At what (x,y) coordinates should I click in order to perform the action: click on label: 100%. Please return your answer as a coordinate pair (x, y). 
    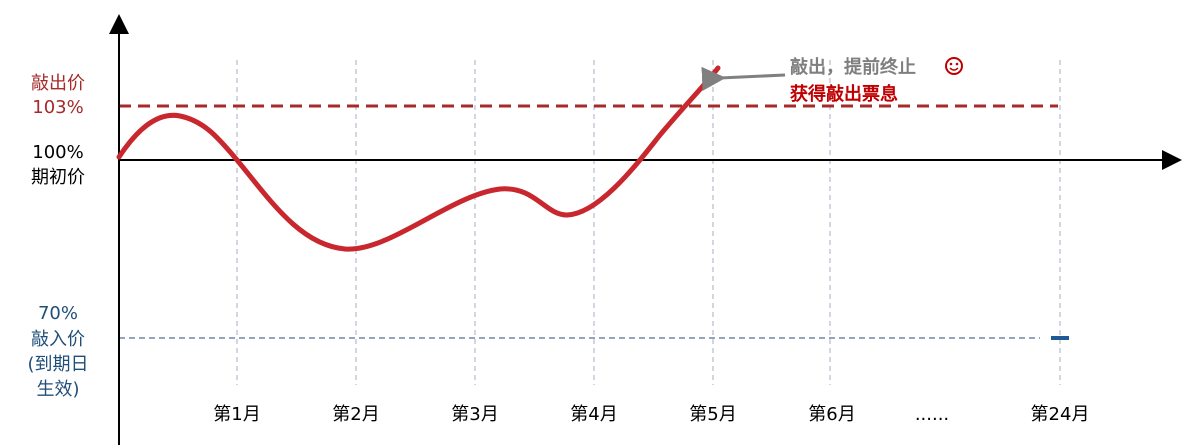
    Looking at the image, I should click on (57, 152).